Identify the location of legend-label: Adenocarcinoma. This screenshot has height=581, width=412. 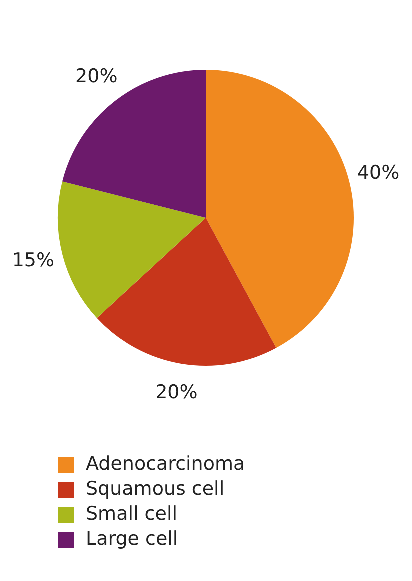
(166, 464).